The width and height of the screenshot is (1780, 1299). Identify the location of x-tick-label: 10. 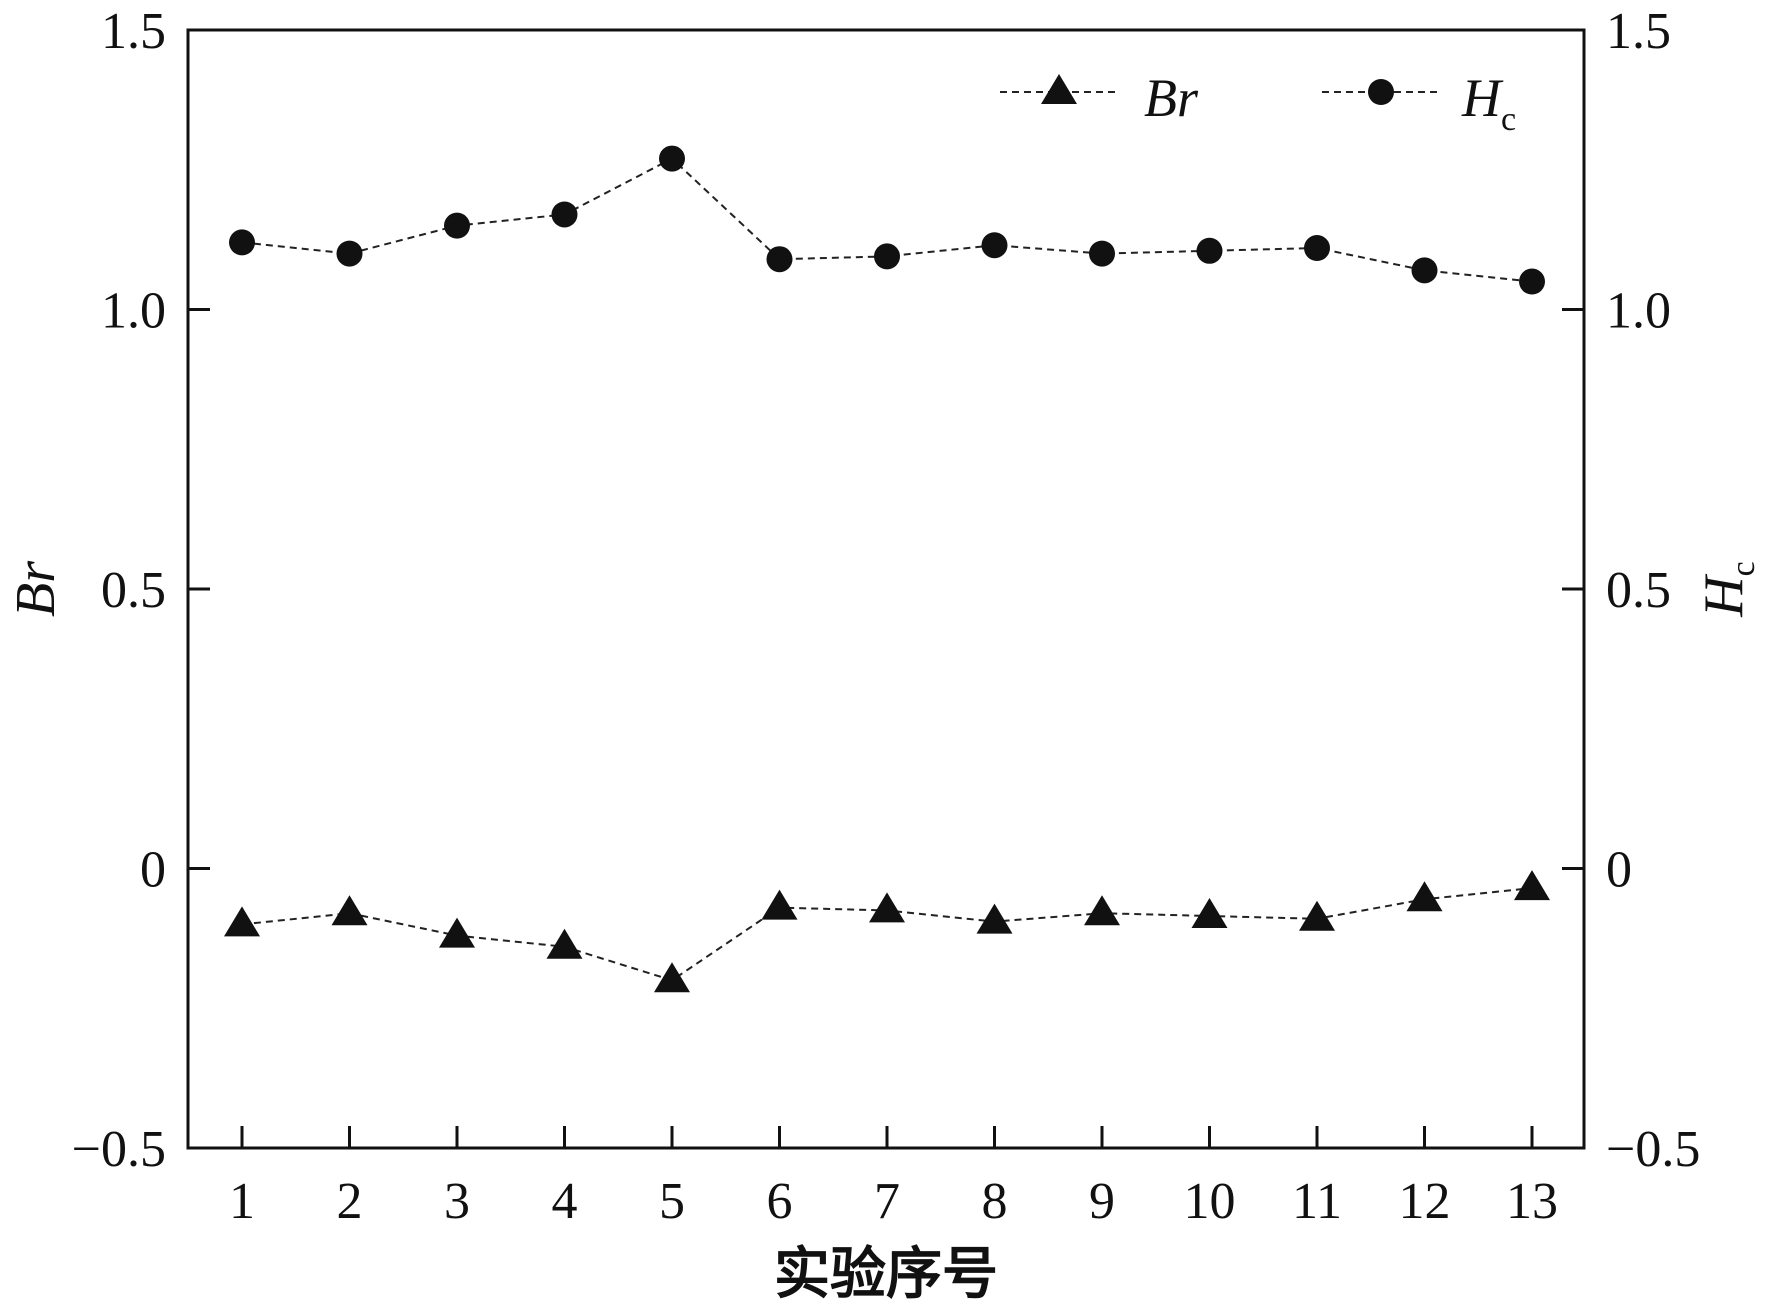
(1210, 1201).